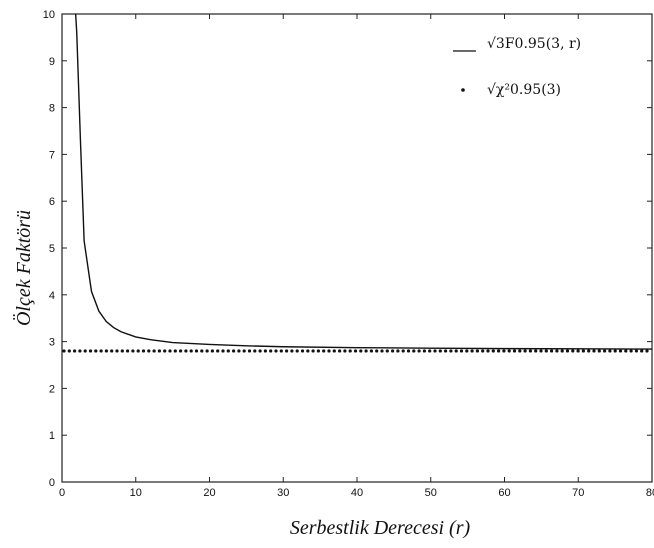 The image size is (654, 548). Describe the element at coordinates (52, 483) in the screenshot. I see `y-tick-label: 0` at that location.